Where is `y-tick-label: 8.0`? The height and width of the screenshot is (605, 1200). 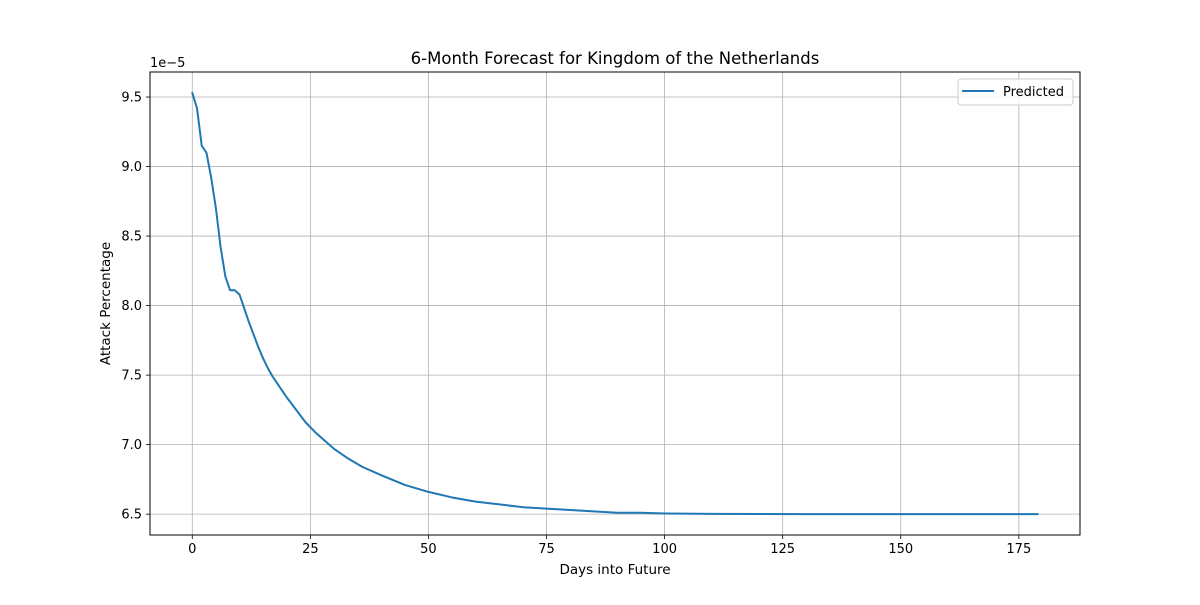 y-tick-label: 8.0 is located at coordinates (131, 306).